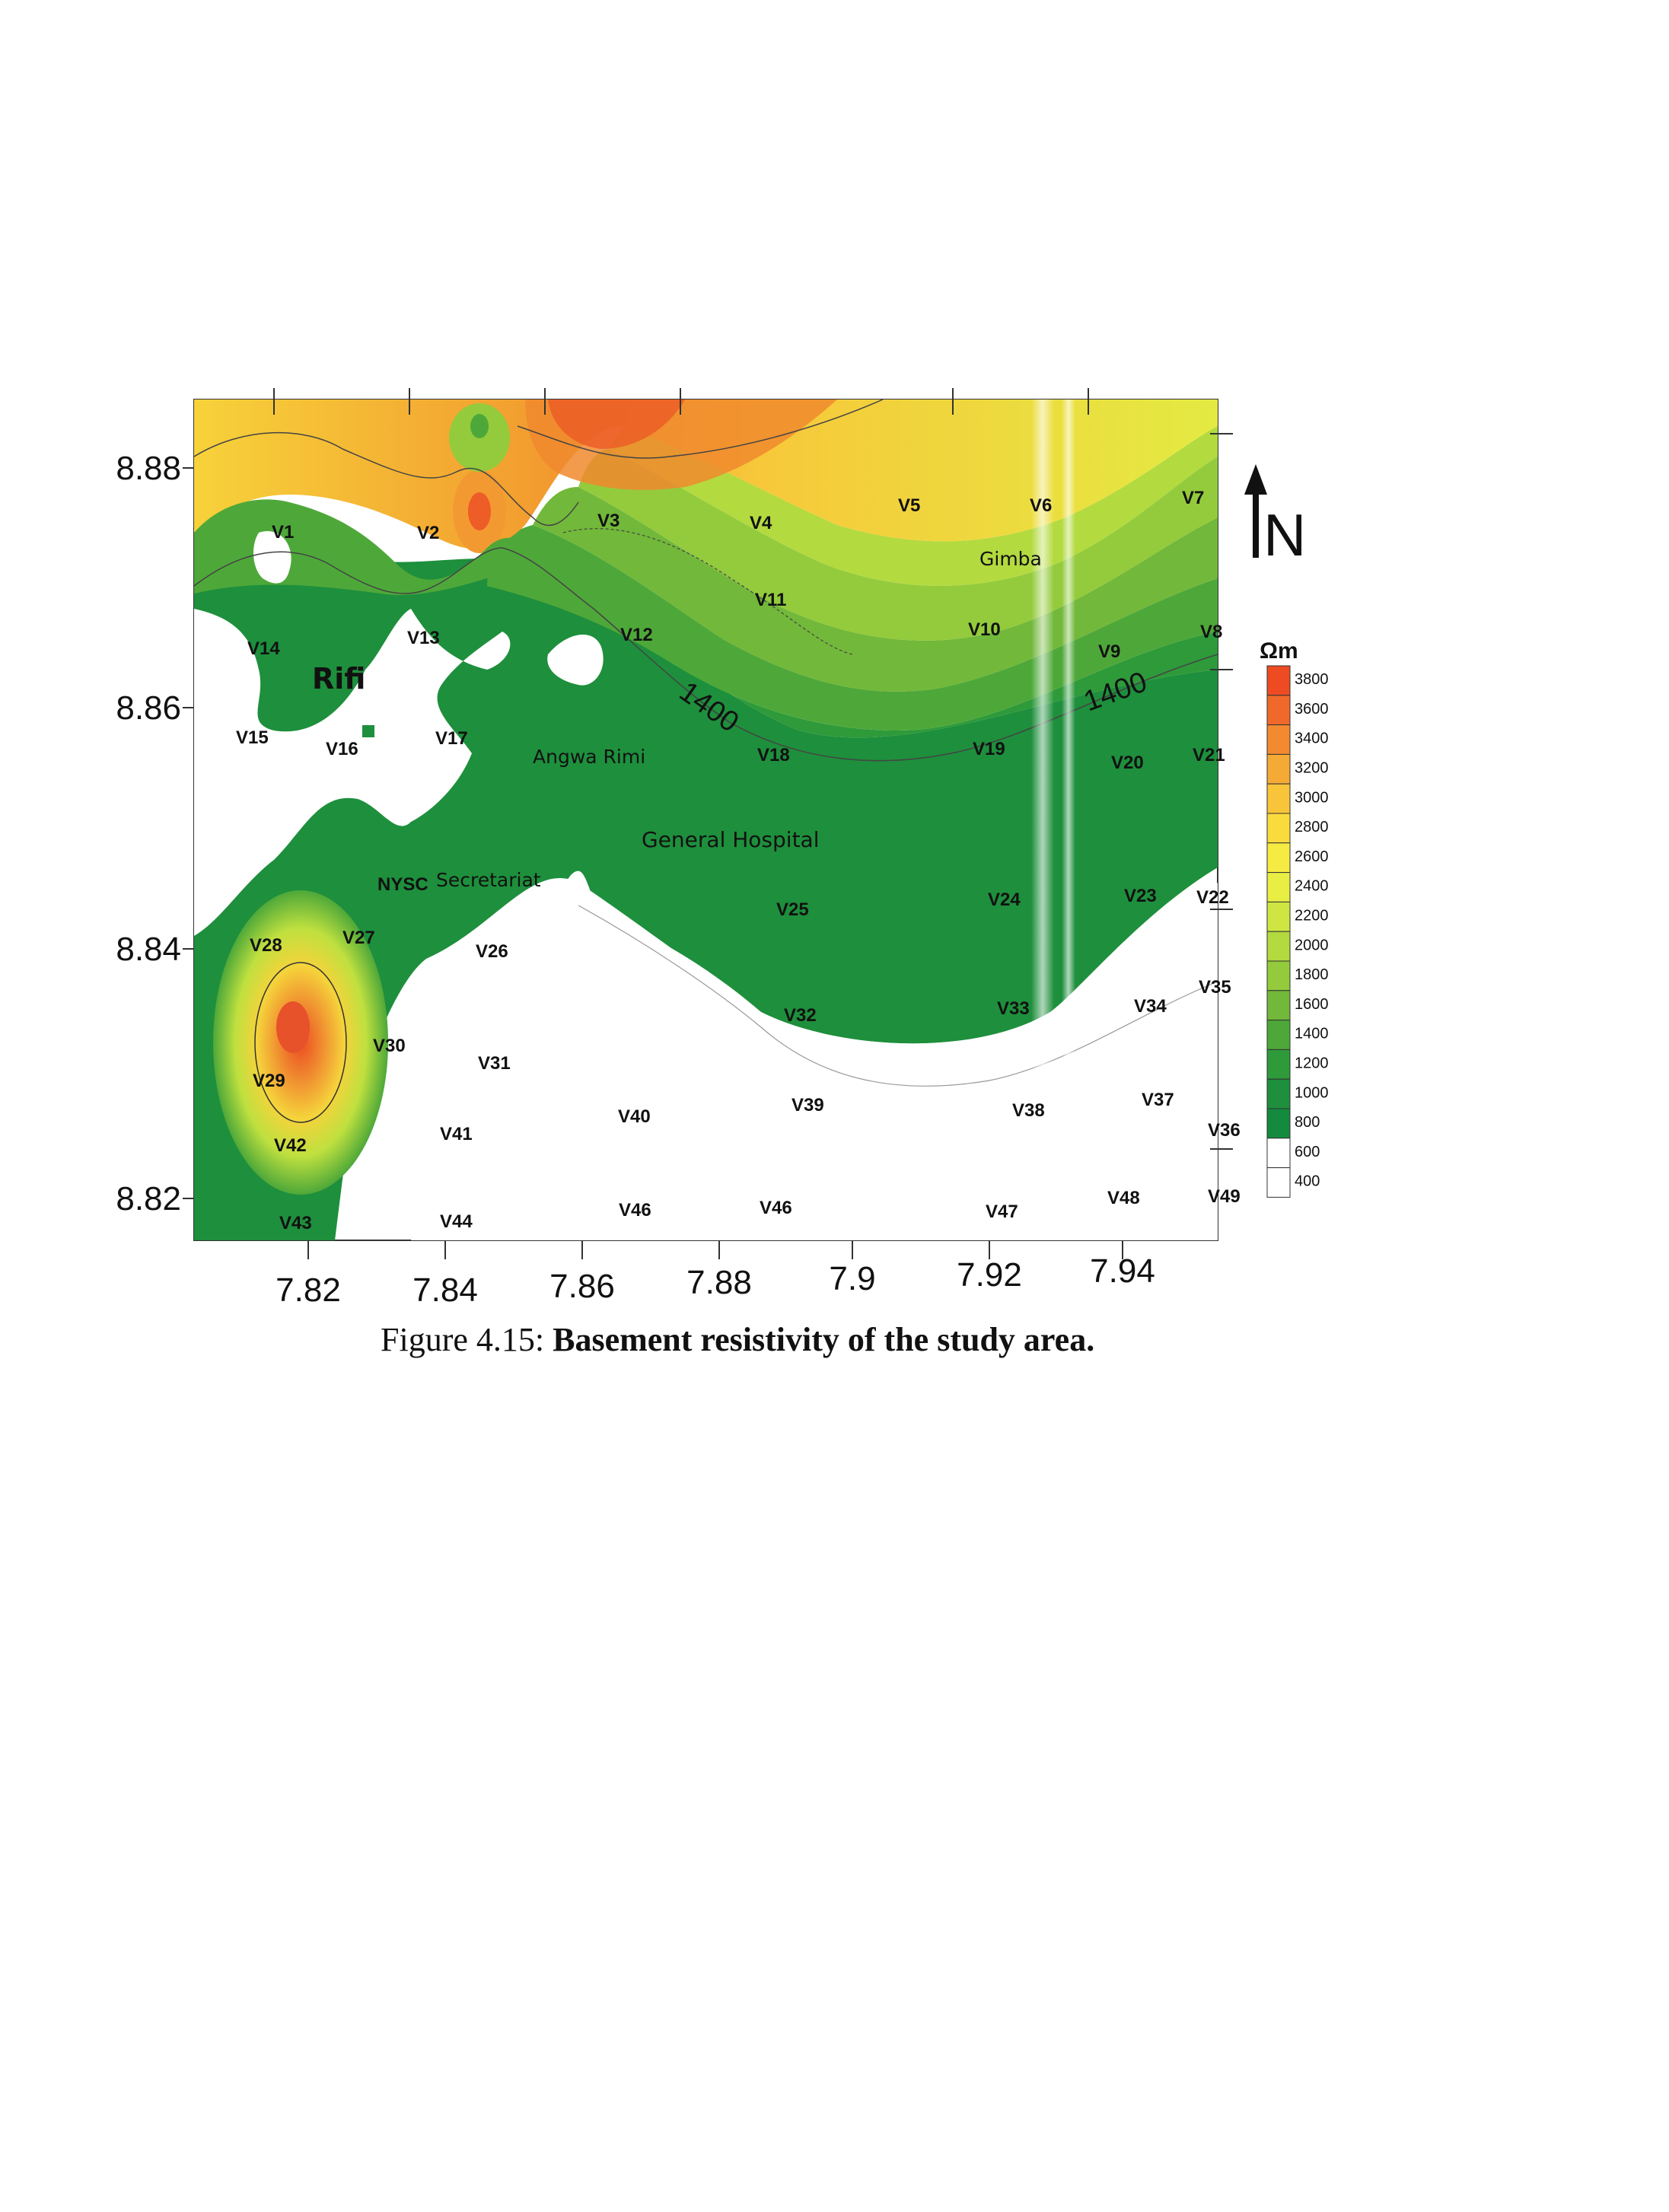 This screenshot has height=2212, width=1669. I want to click on zone-v2-core, so click(479, 511).